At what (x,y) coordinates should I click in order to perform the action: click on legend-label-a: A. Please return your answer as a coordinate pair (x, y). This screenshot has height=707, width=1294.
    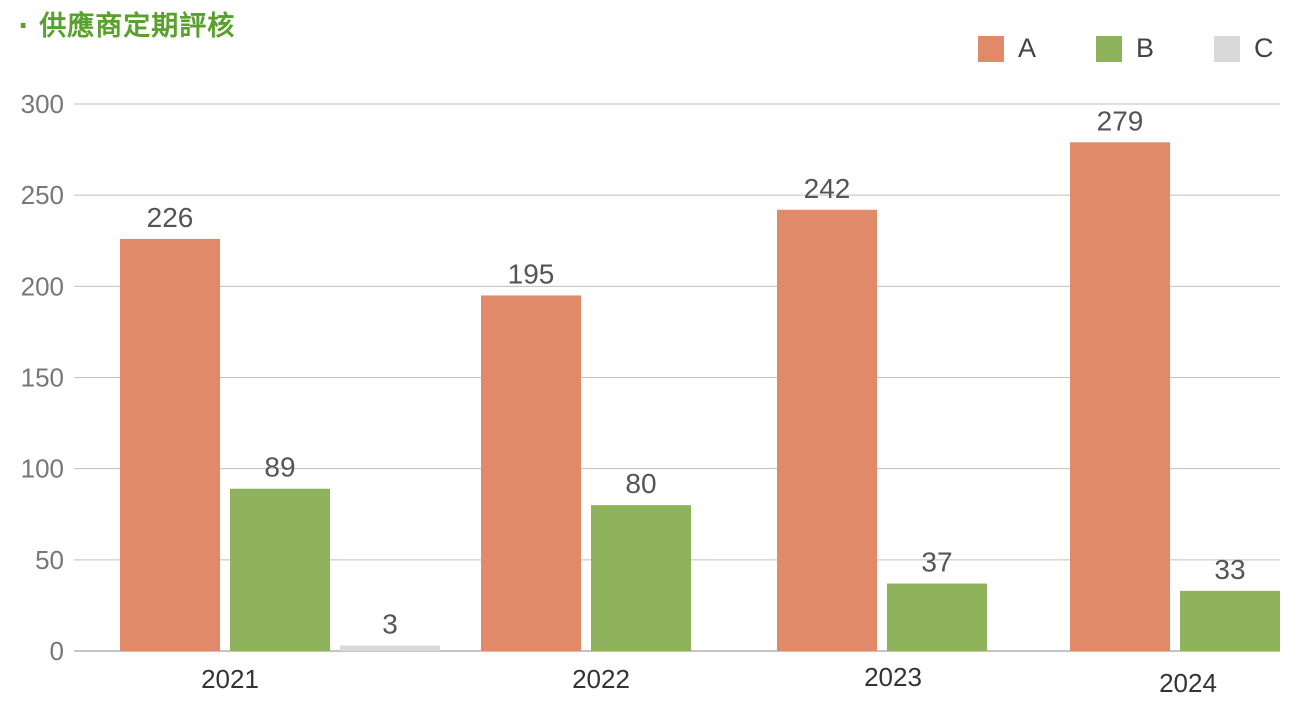
    Looking at the image, I should click on (1027, 48).